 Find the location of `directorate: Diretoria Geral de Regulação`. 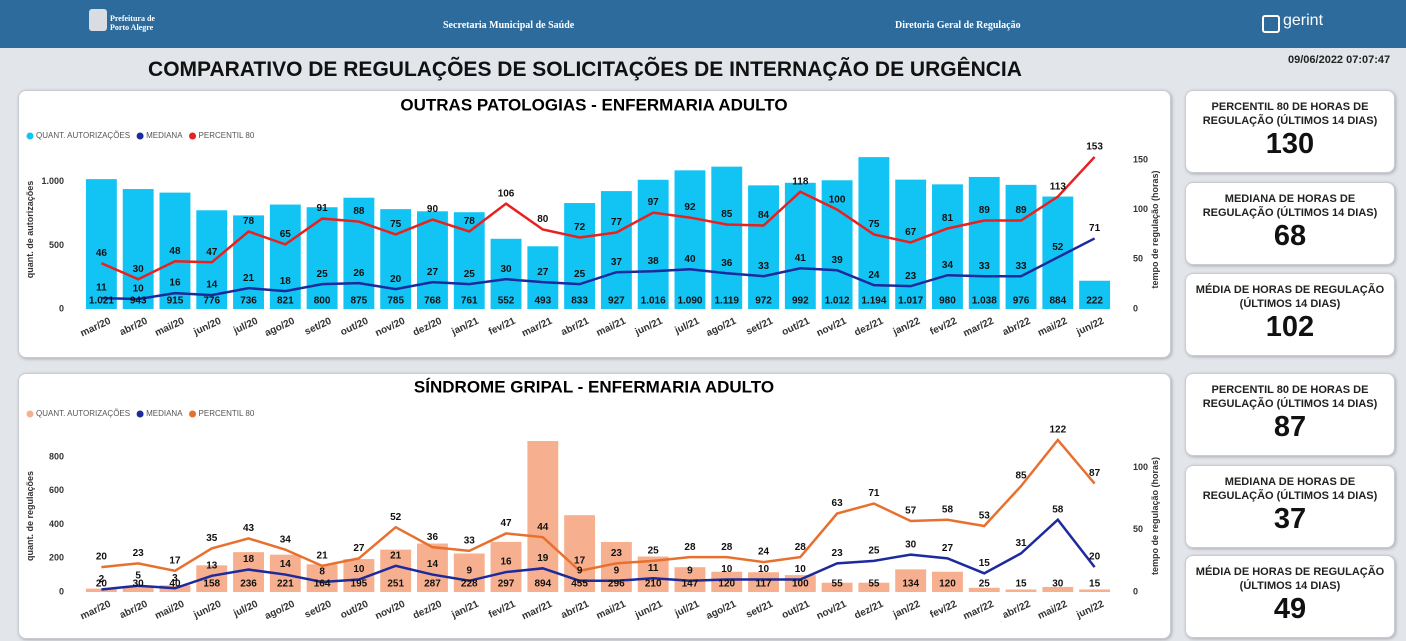

directorate: Diretoria Geral de Regulação is located at coordinates (958, 25).